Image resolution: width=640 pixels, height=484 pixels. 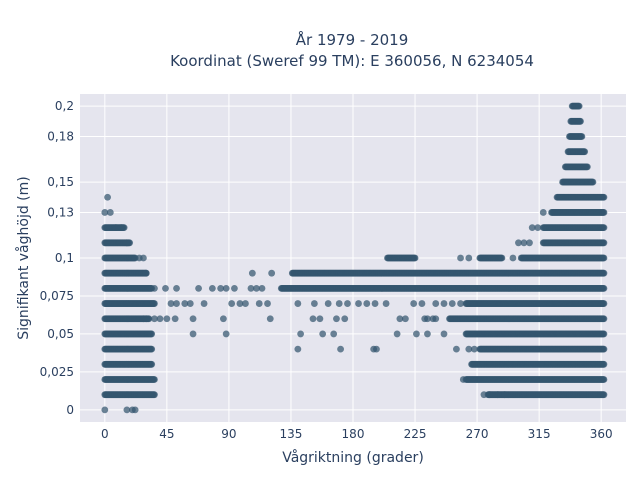 What do you see at coordinates (228, 434) in the screenshot?
I see `x-tick-label: 90` at bounding box center [228, 434].